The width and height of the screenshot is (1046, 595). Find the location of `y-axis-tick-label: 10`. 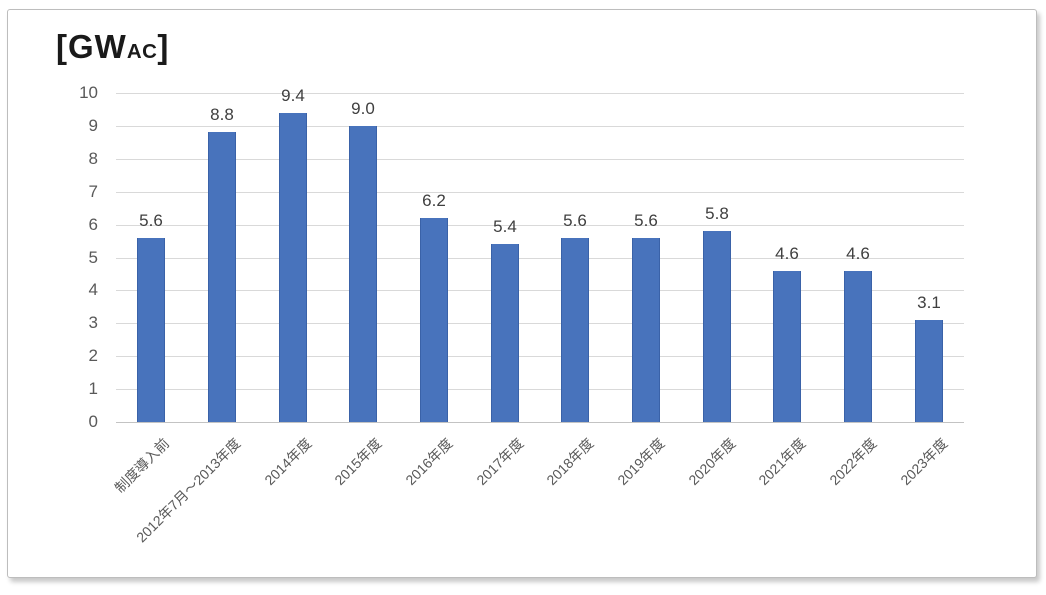

y-axis-tick-label: 10 is located at coordinates (88, 92).